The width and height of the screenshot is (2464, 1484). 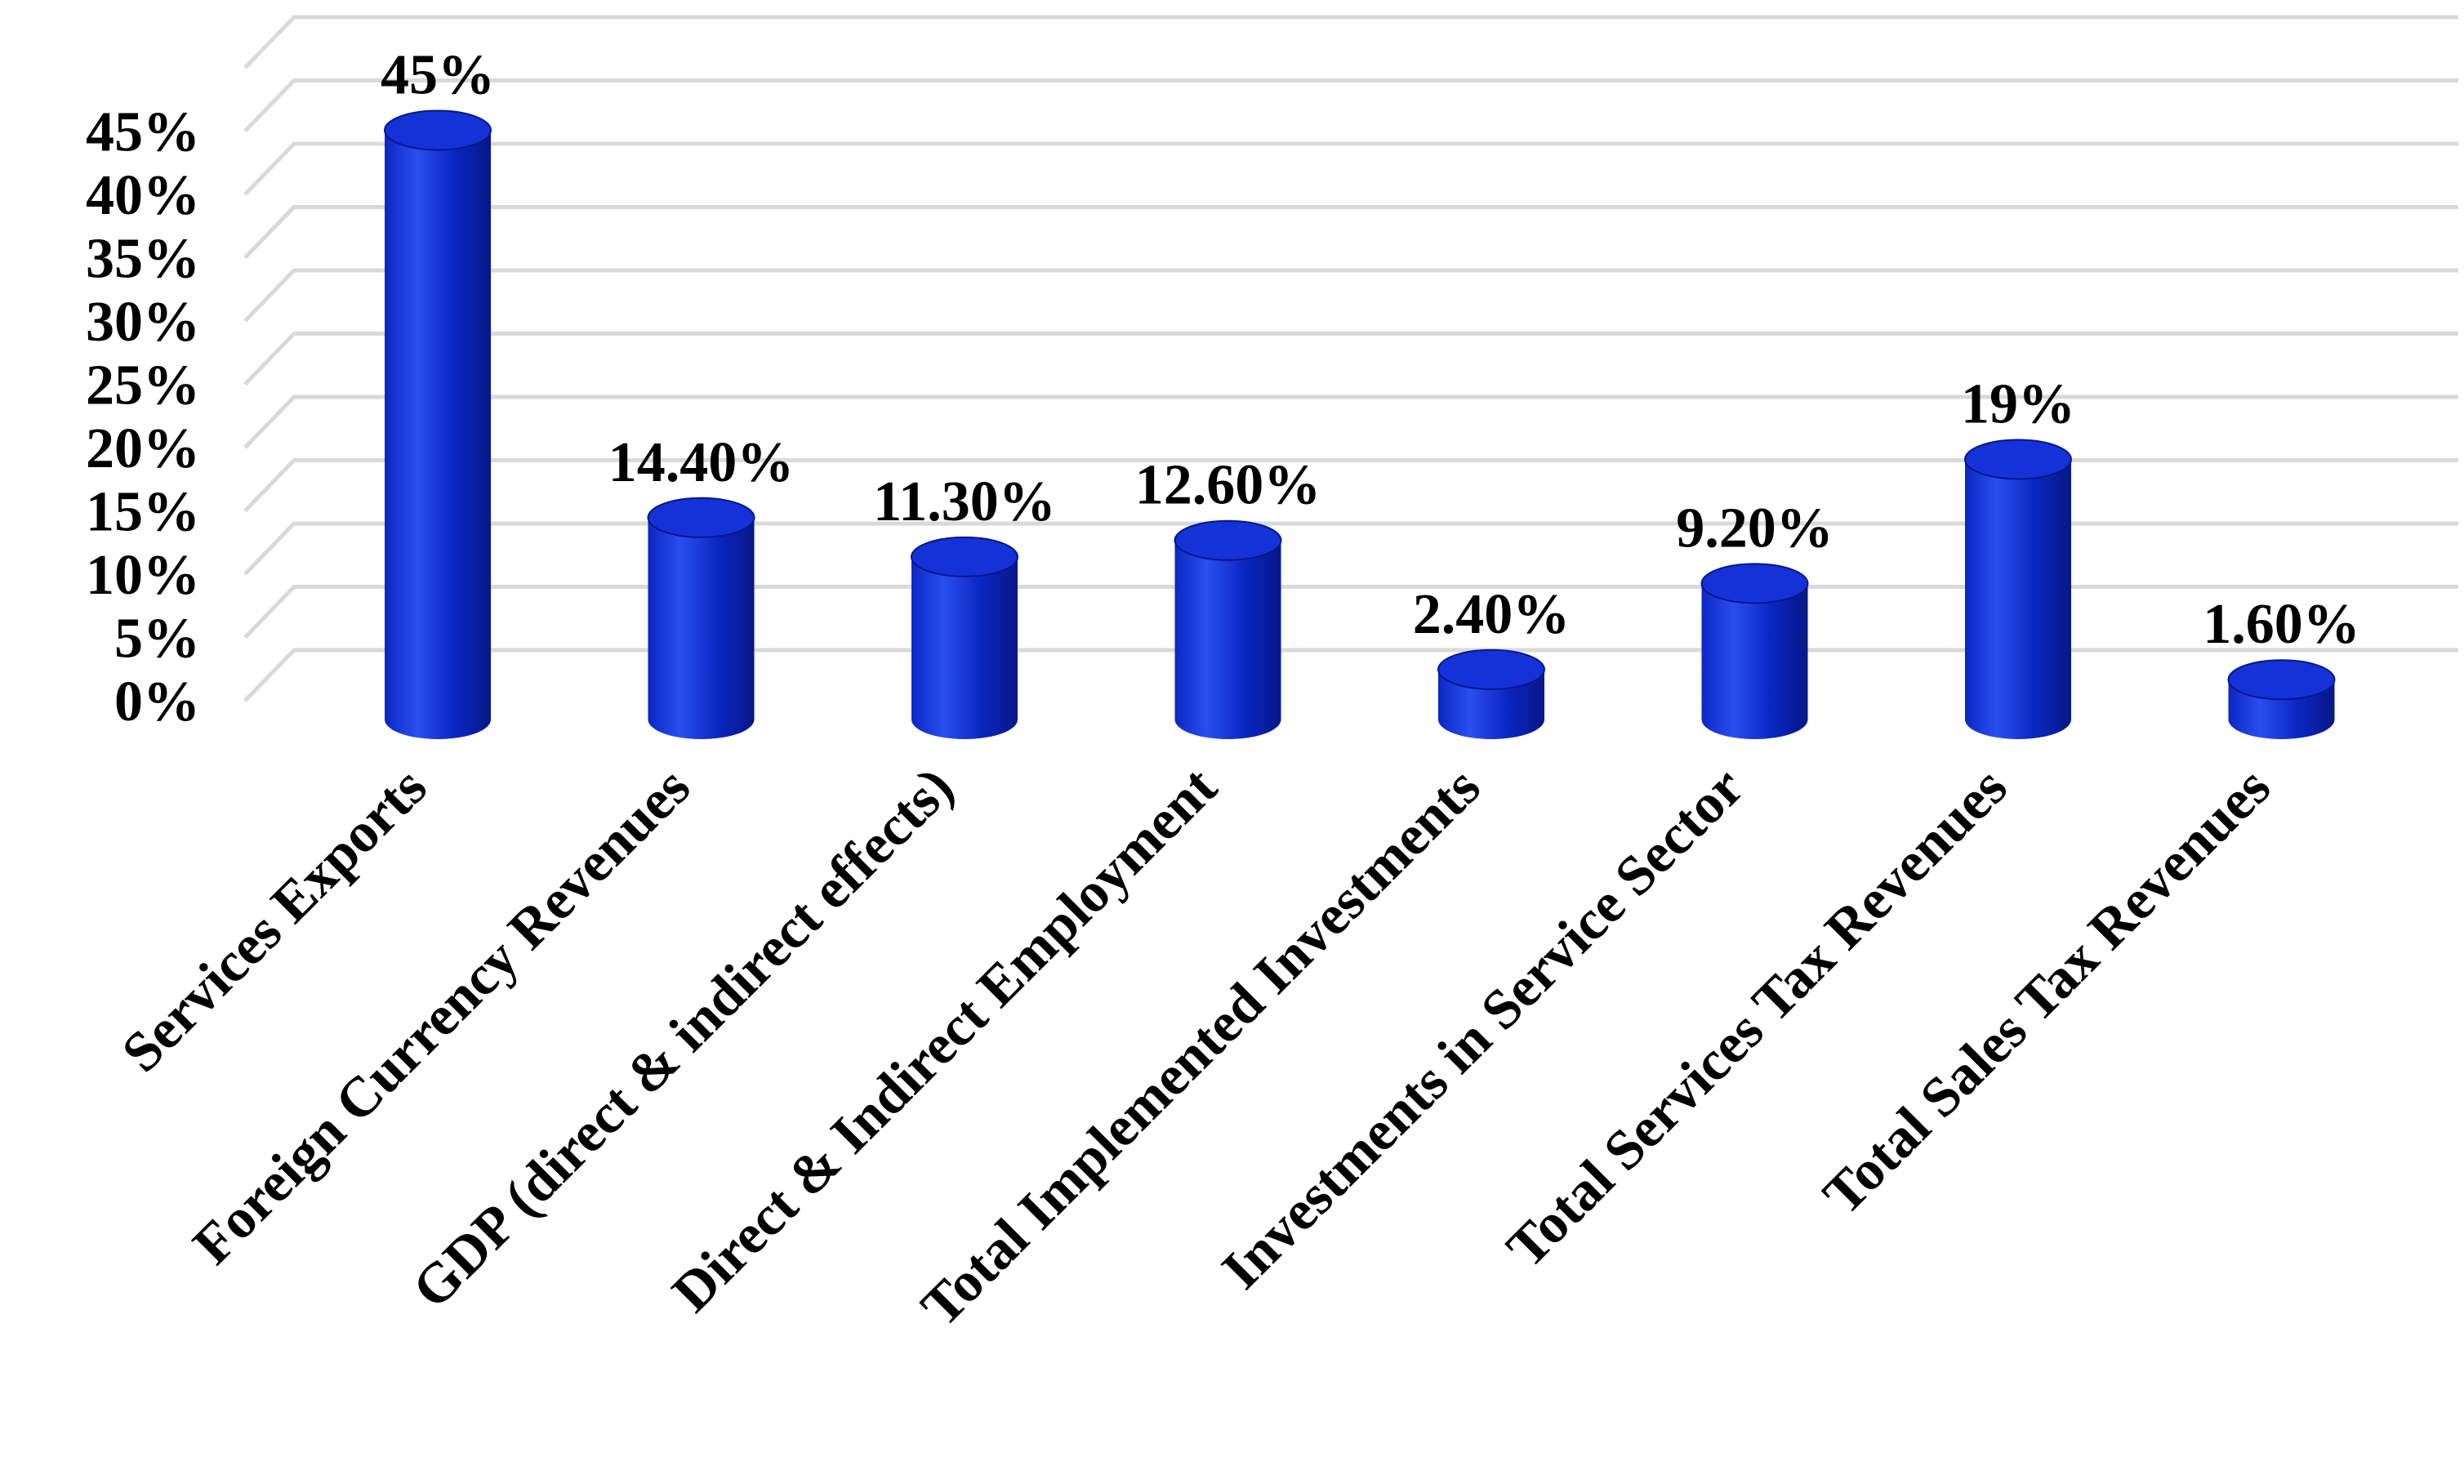 I want to click on data-label: 2.40%, so click(x=1492, y=615).